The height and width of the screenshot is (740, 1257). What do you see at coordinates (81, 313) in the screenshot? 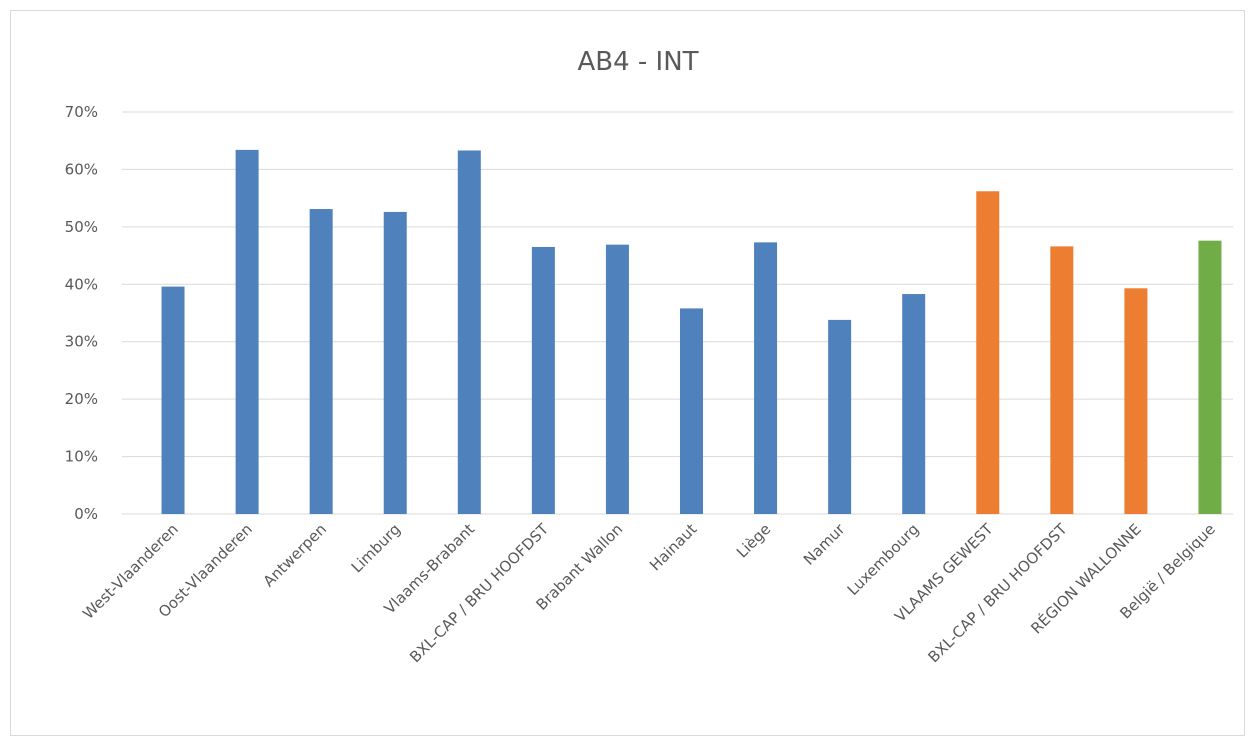
I see `y-axis-ticks: 0% 10% 20% 30% 40% 50% 60% 70%` at bounding box center [81, 313].